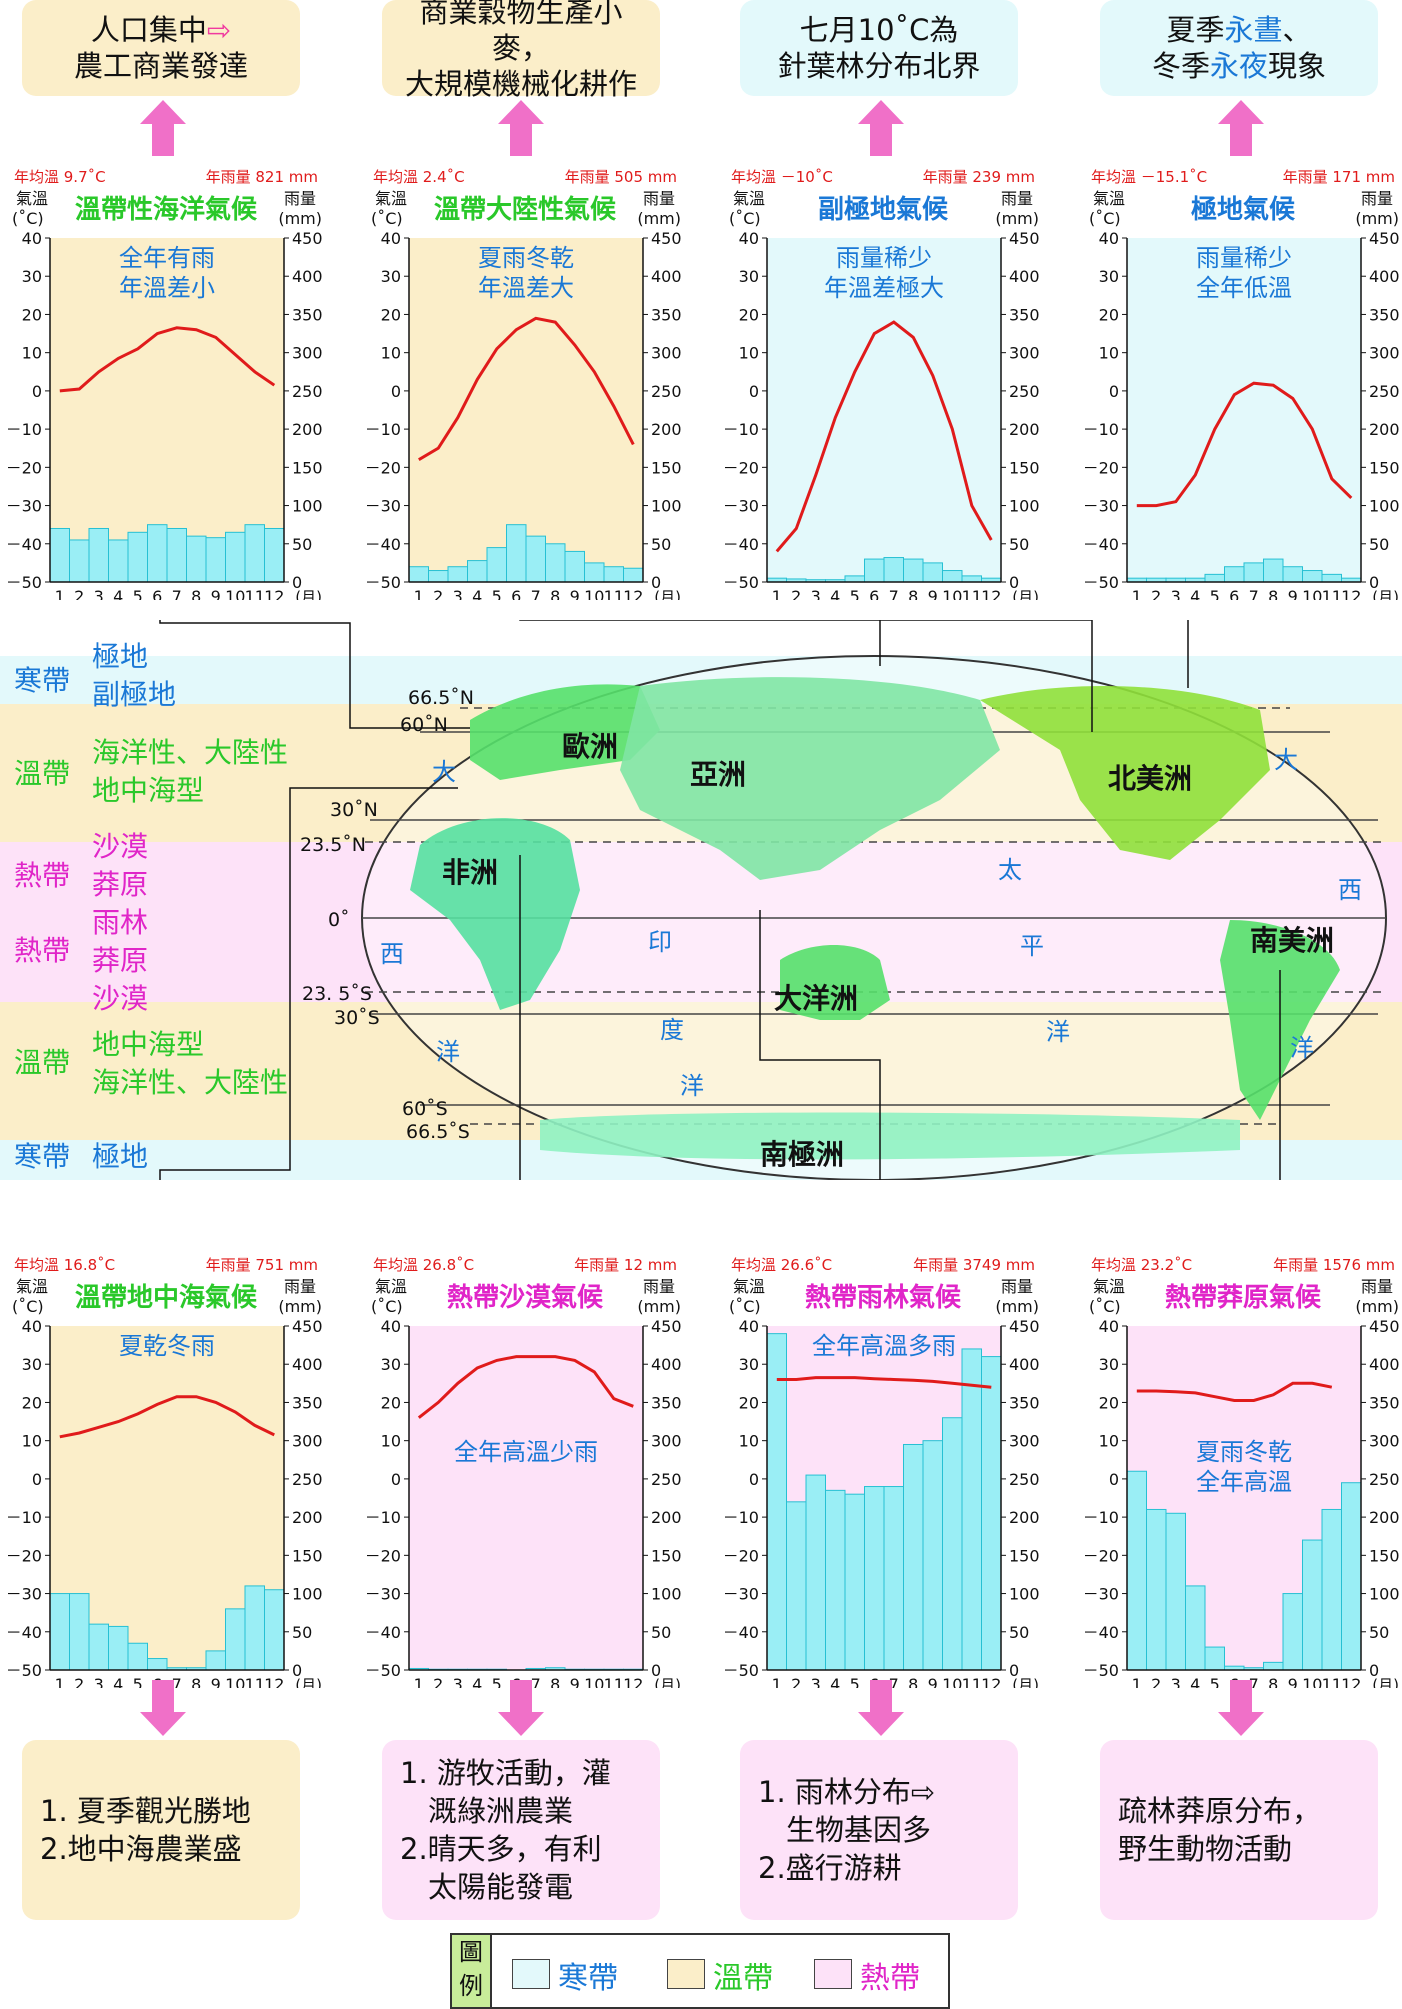 The width and height of the screenshot is (1402, 2009). I want to click on bottom-box-3: 1. 雨林分布⇨ 生物基因多 2.盛行游耕, so click(879, 1830).